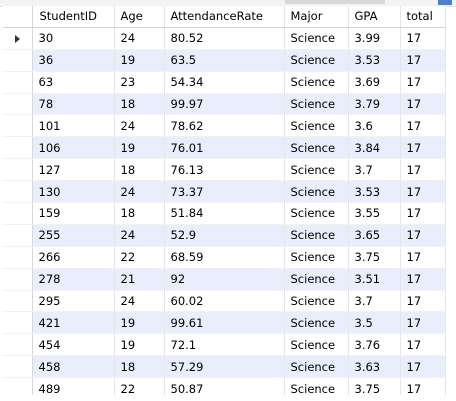 The image size is (456, 401). Describe the element at coordinates (73, 345) in the screenshot. I see `cell-studentid: 454` at that location.